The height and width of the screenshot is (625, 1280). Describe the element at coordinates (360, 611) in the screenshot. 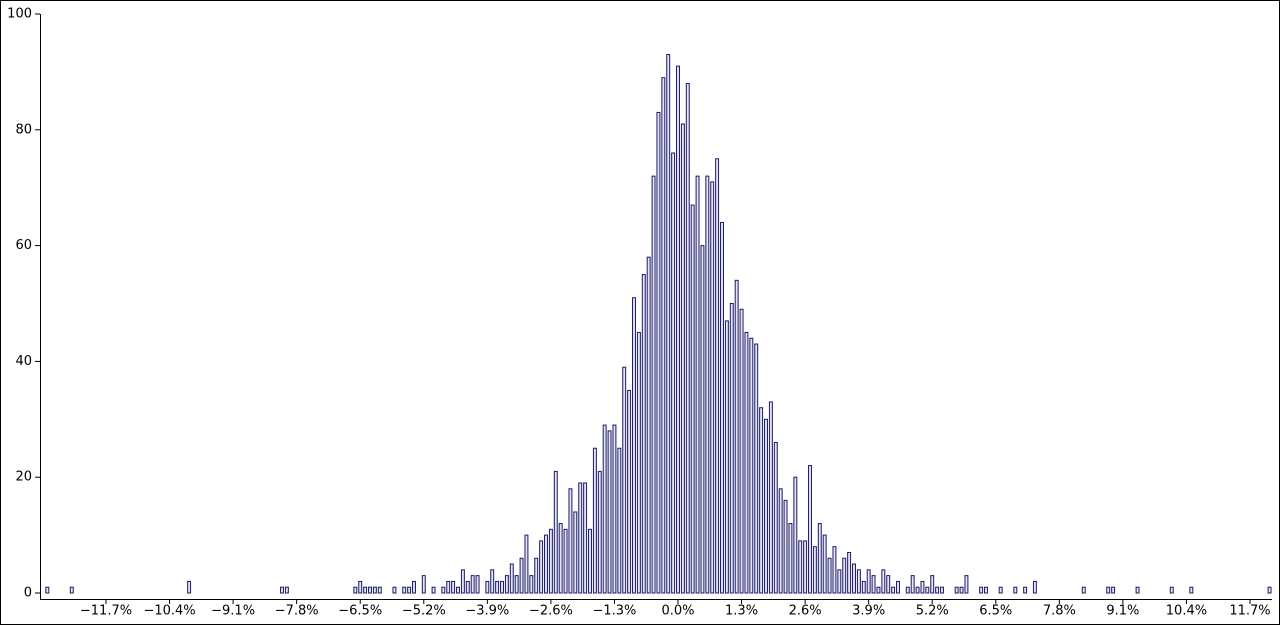

I see `x-tick-label: −6.5%` at that location.